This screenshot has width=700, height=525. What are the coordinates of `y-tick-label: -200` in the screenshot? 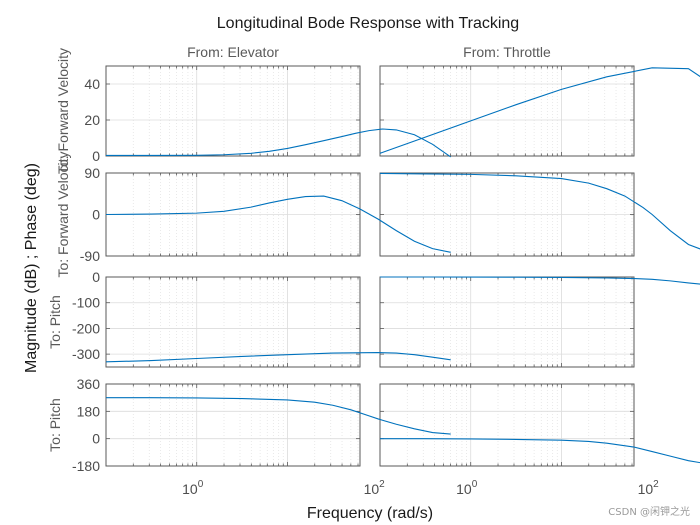 It's located at (86, 328).